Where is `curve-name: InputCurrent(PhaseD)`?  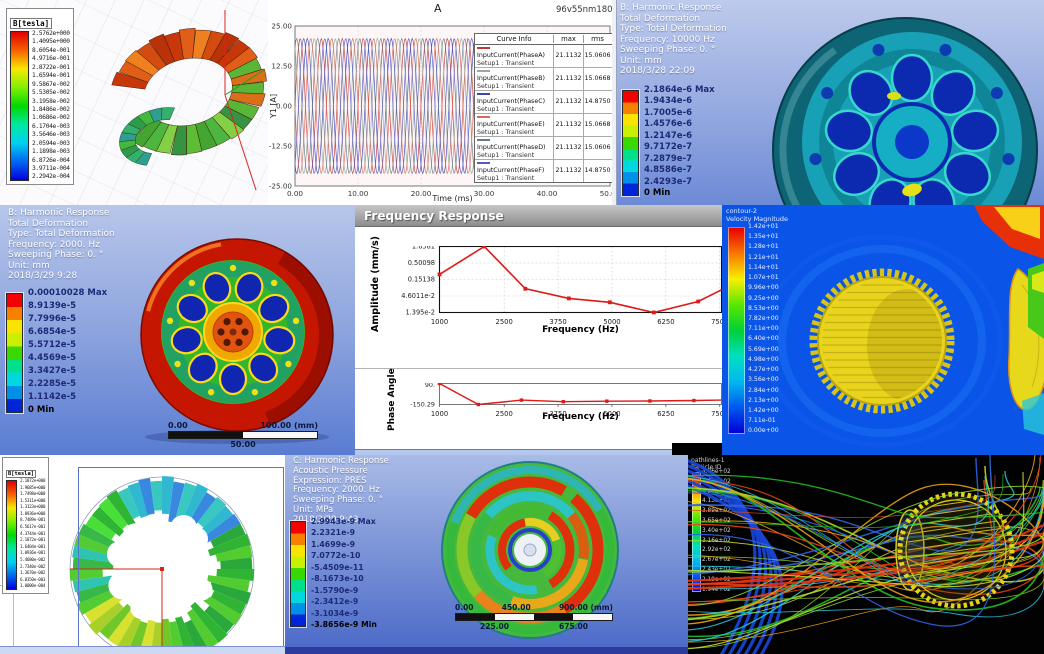
curve-name: InputCurrent(PhaseD) is located at coordinates (511, 148).